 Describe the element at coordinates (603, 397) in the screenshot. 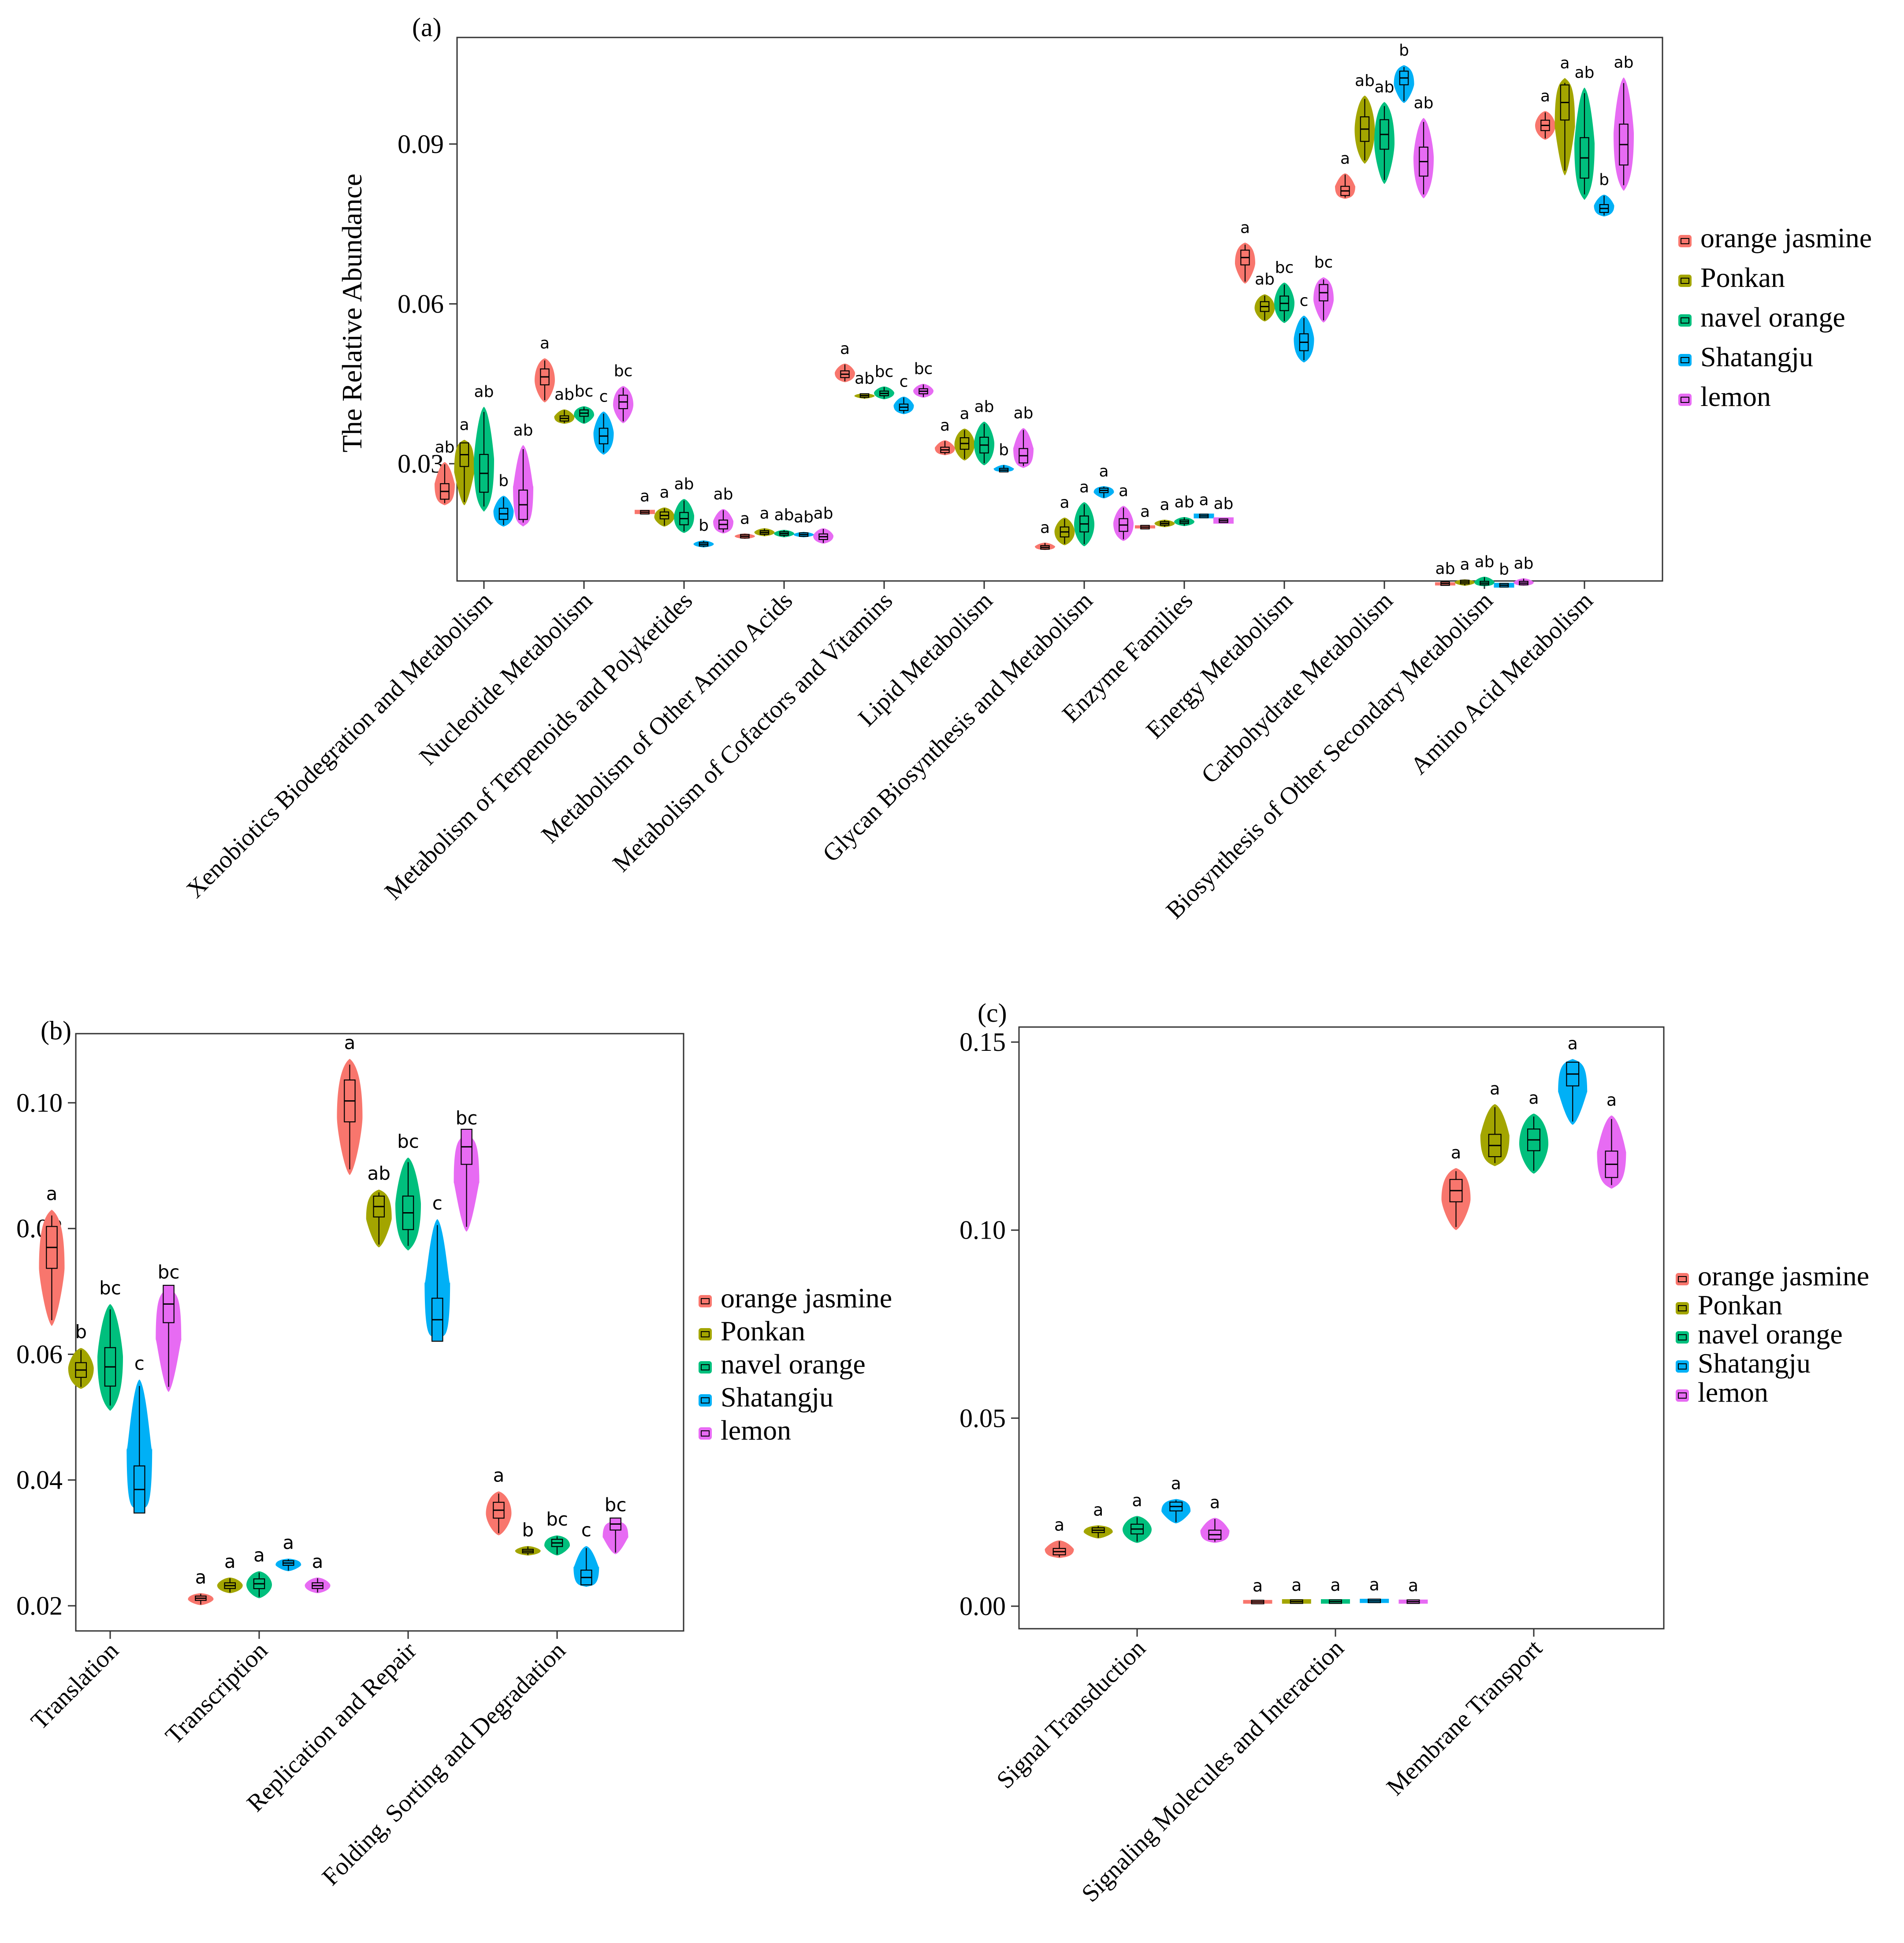

I see `significance-label-a-nucleotide-metabolism-shatangju: c` at that location.